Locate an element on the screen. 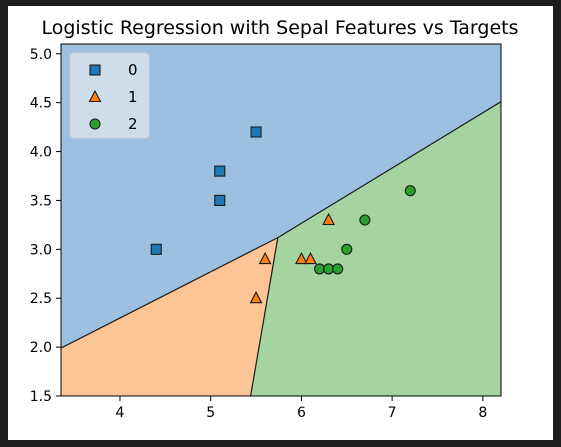 The width and height of the screenshot is (561, 447). x-tick-label: 4 is located at coordinates (120, 413).